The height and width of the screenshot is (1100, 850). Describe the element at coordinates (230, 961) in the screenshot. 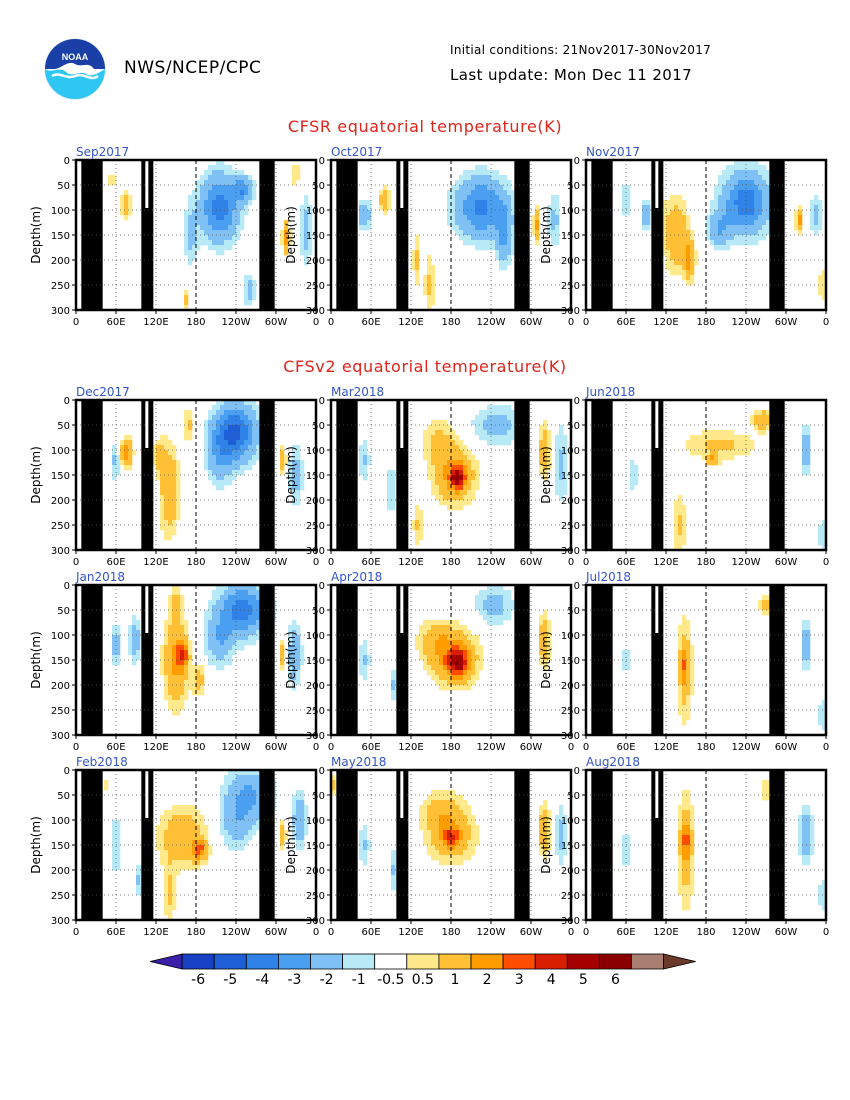

I see `colorbar-box` at that location.